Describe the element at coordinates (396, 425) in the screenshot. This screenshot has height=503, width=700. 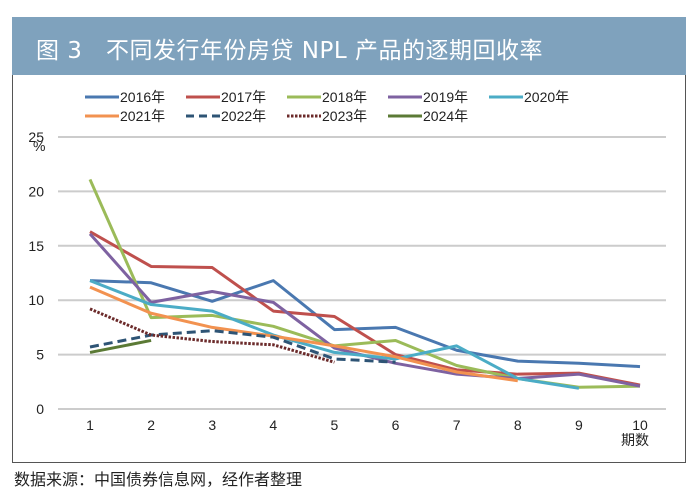
I see `x-tick-label: 6` at that location.